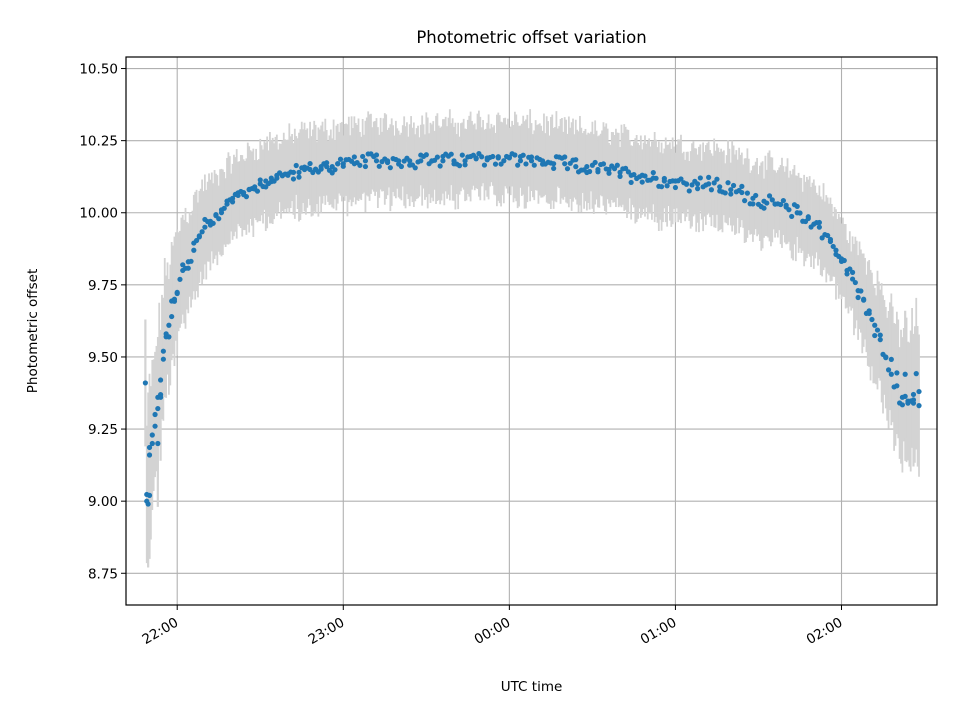  What do you see at coordinates (33, 331) in the screenshot?
I see `y-axis-label: Photometric offset` at bounding box center [33, 331].